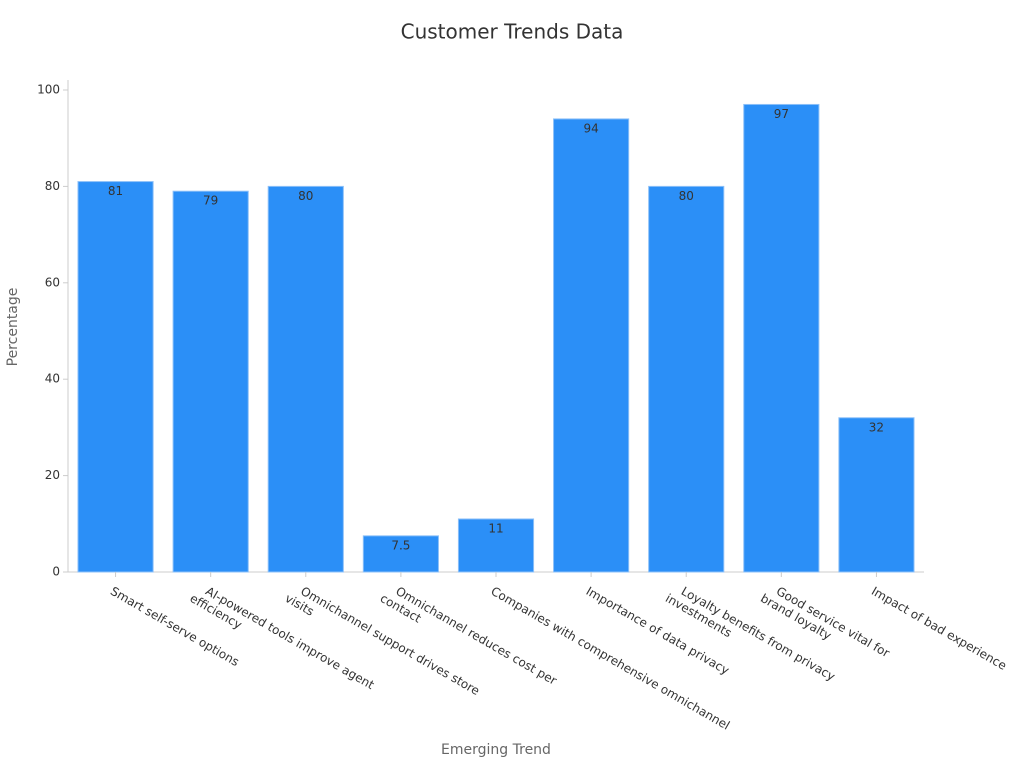  Describe the element at coordinates (876, 427) in the screenshot. I see `value-label: 32` at that location.